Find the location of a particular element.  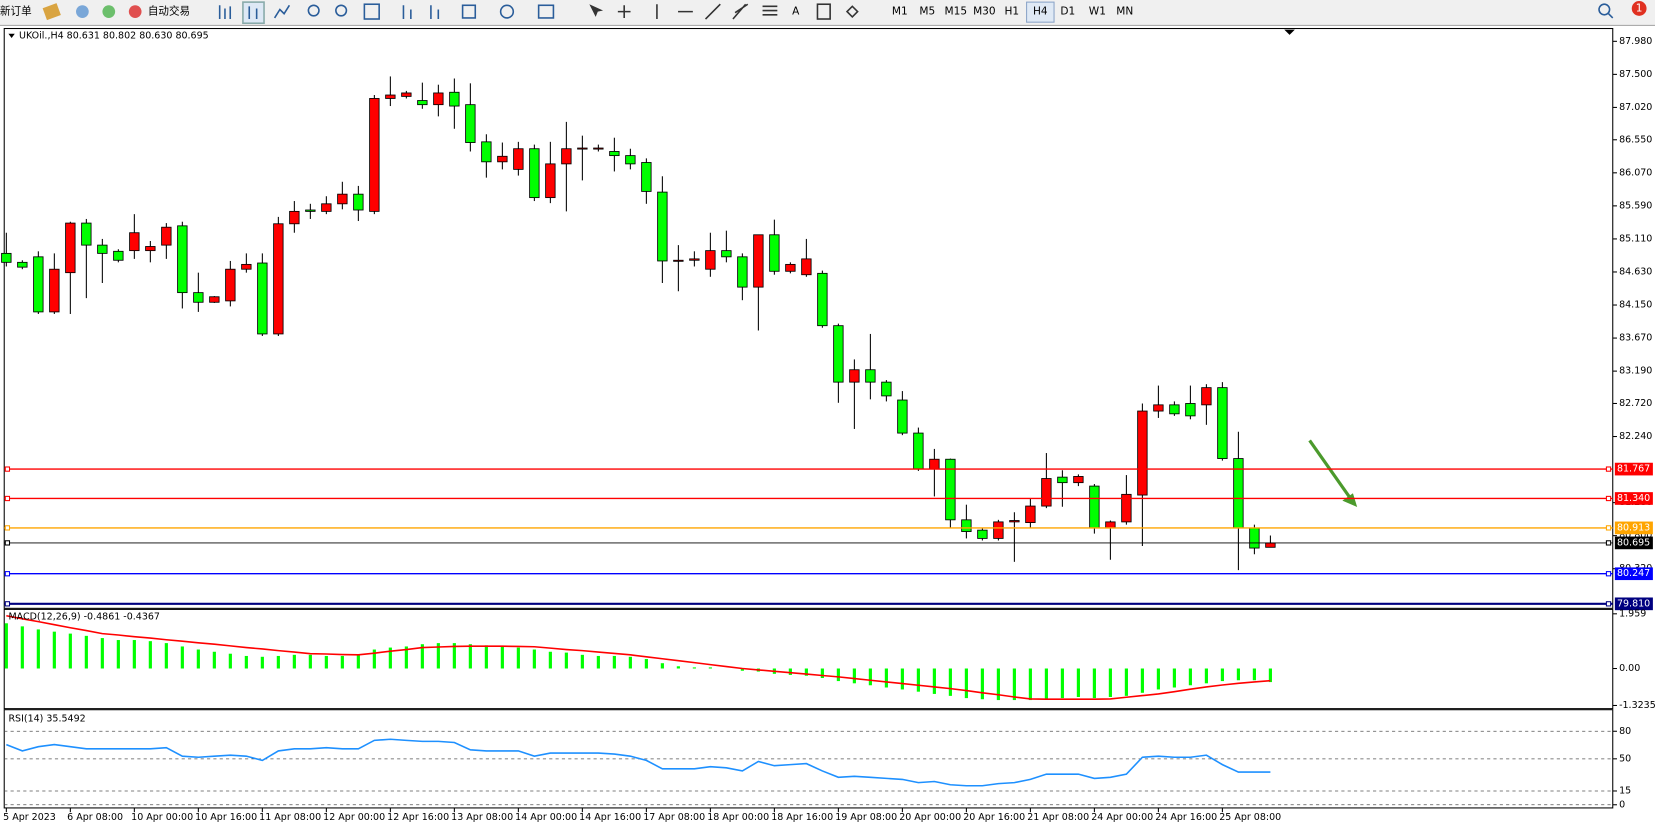

pane-title: MACD(12,26,9) -0.4861 -0.4367 is located at coordinates (84, 616).